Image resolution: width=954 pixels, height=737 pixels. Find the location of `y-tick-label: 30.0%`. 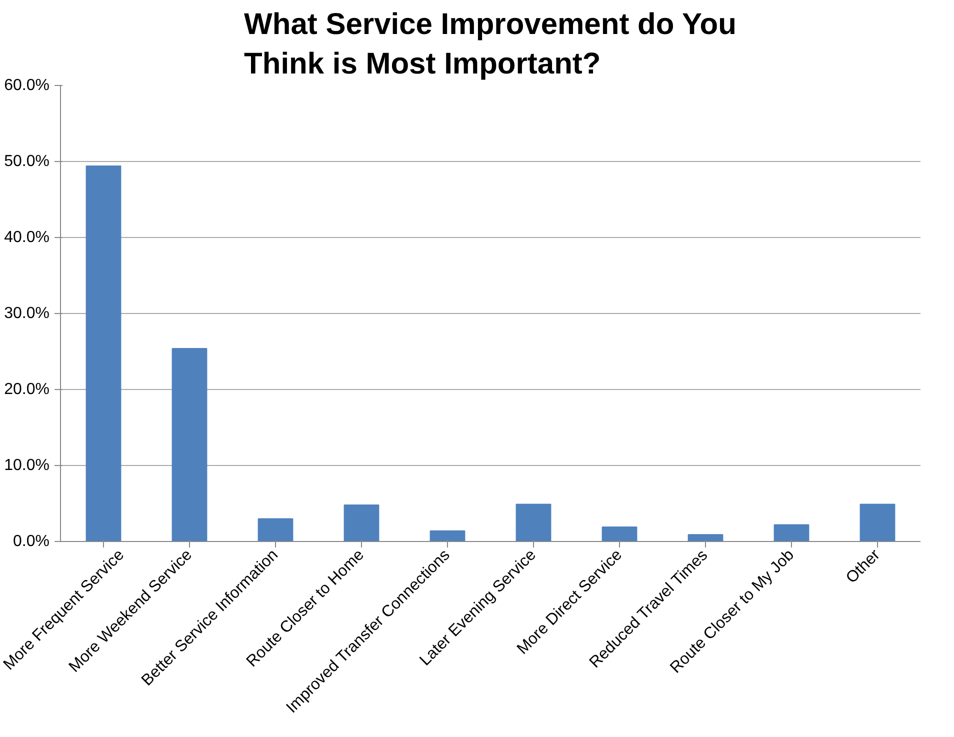

y-tick-label: 30.0% is located at coordinates (27, 313).